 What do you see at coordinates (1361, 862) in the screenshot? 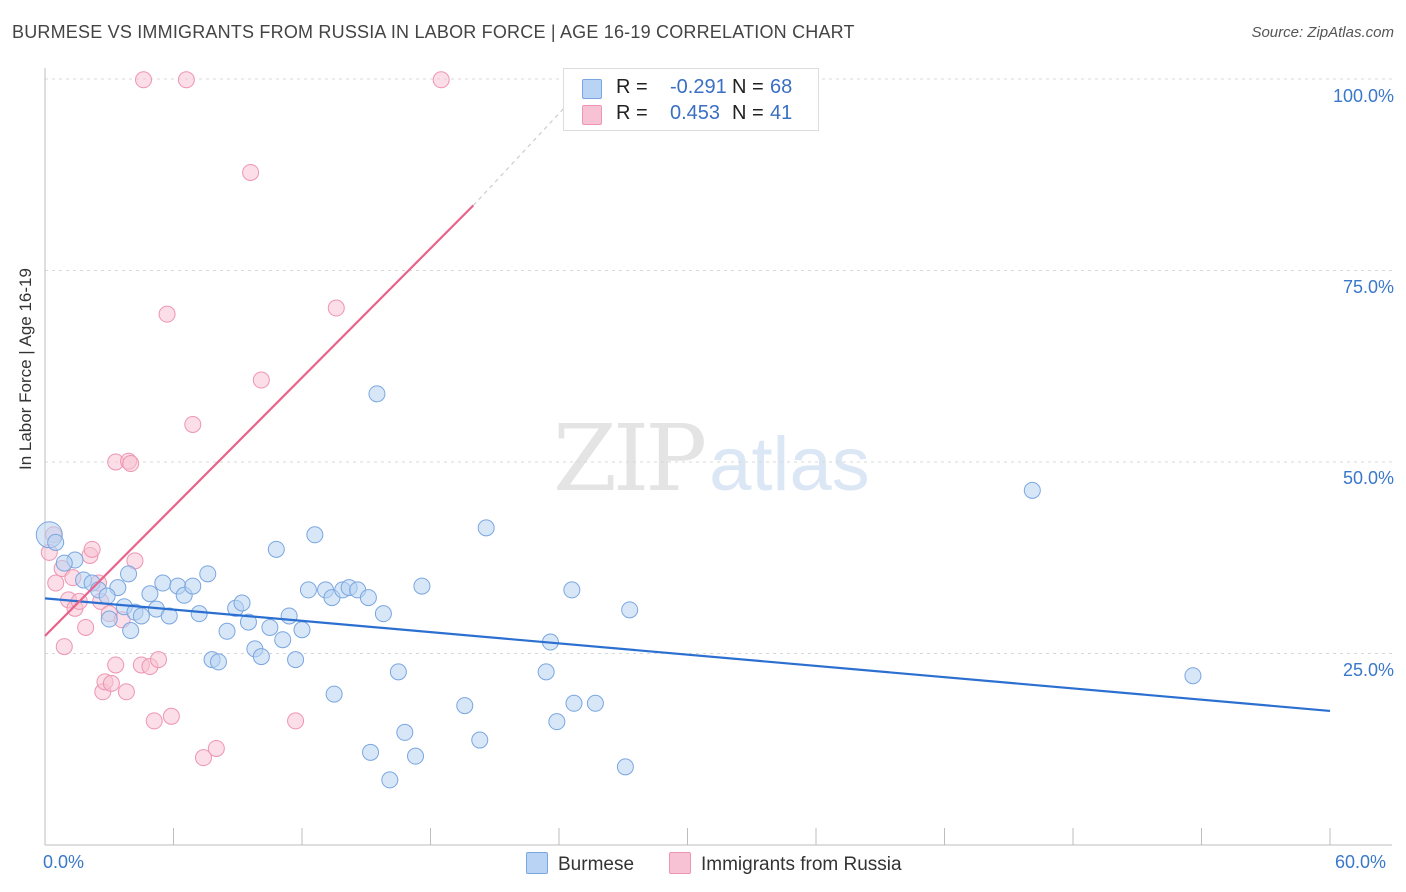
I see `x-tick-label-max: 60.0%` at bounding box center [1361, 862].